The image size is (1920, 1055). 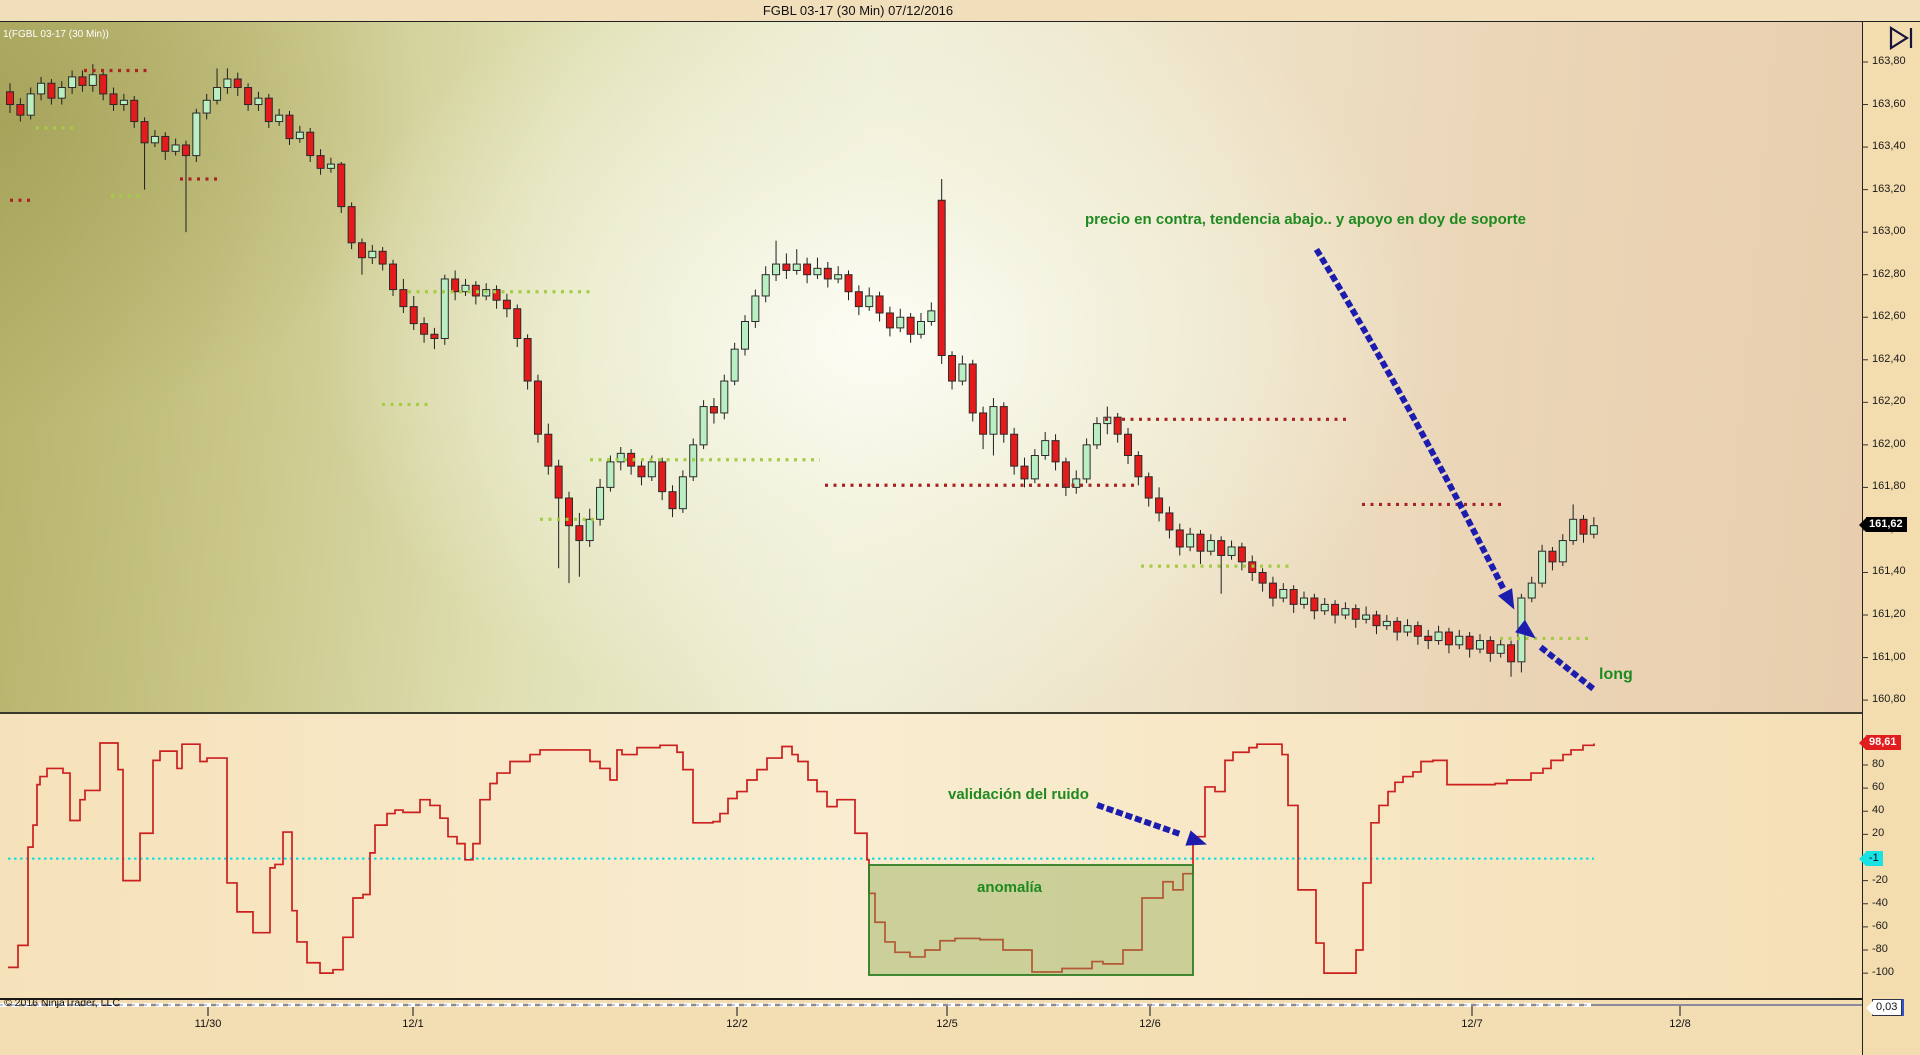 I want to click on price-tick-label: 161,80, so click(x=1889, y=486).